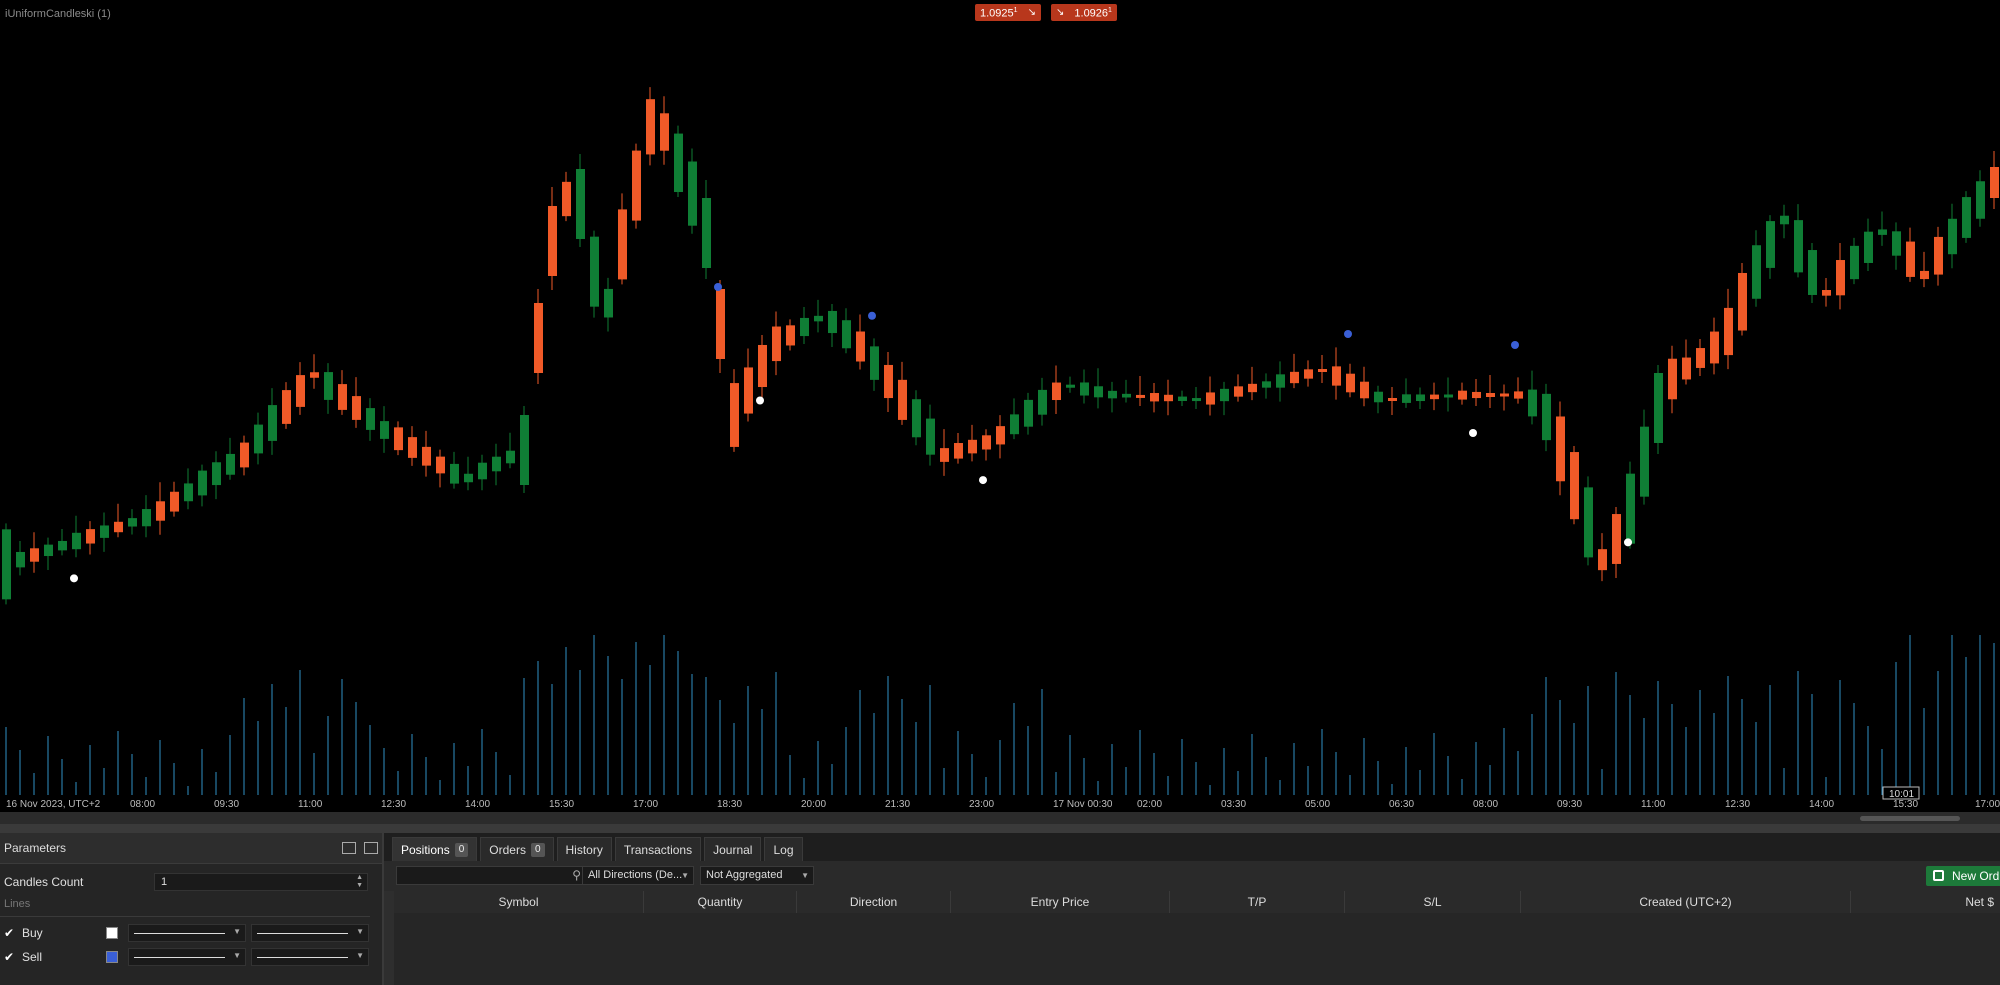  Describe the element at coordinates (1901, 793) in the screenshot. I see `crosshair-time-box` at that location.